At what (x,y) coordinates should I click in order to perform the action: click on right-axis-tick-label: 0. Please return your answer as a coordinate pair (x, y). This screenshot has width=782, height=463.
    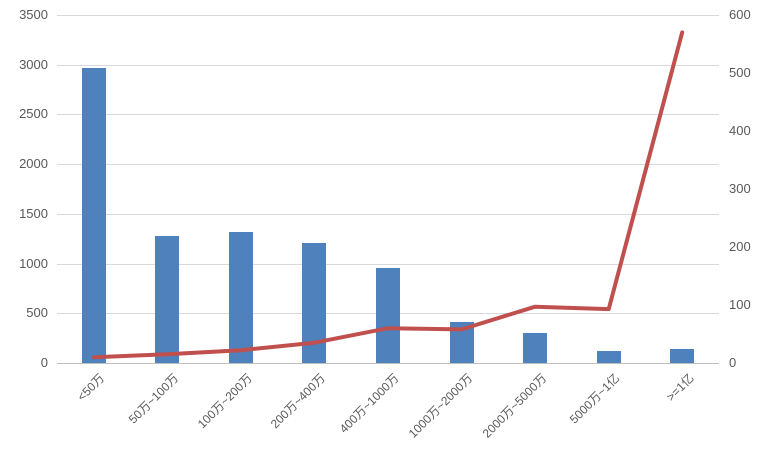
    Looking at the image, I should click on (733, 362).